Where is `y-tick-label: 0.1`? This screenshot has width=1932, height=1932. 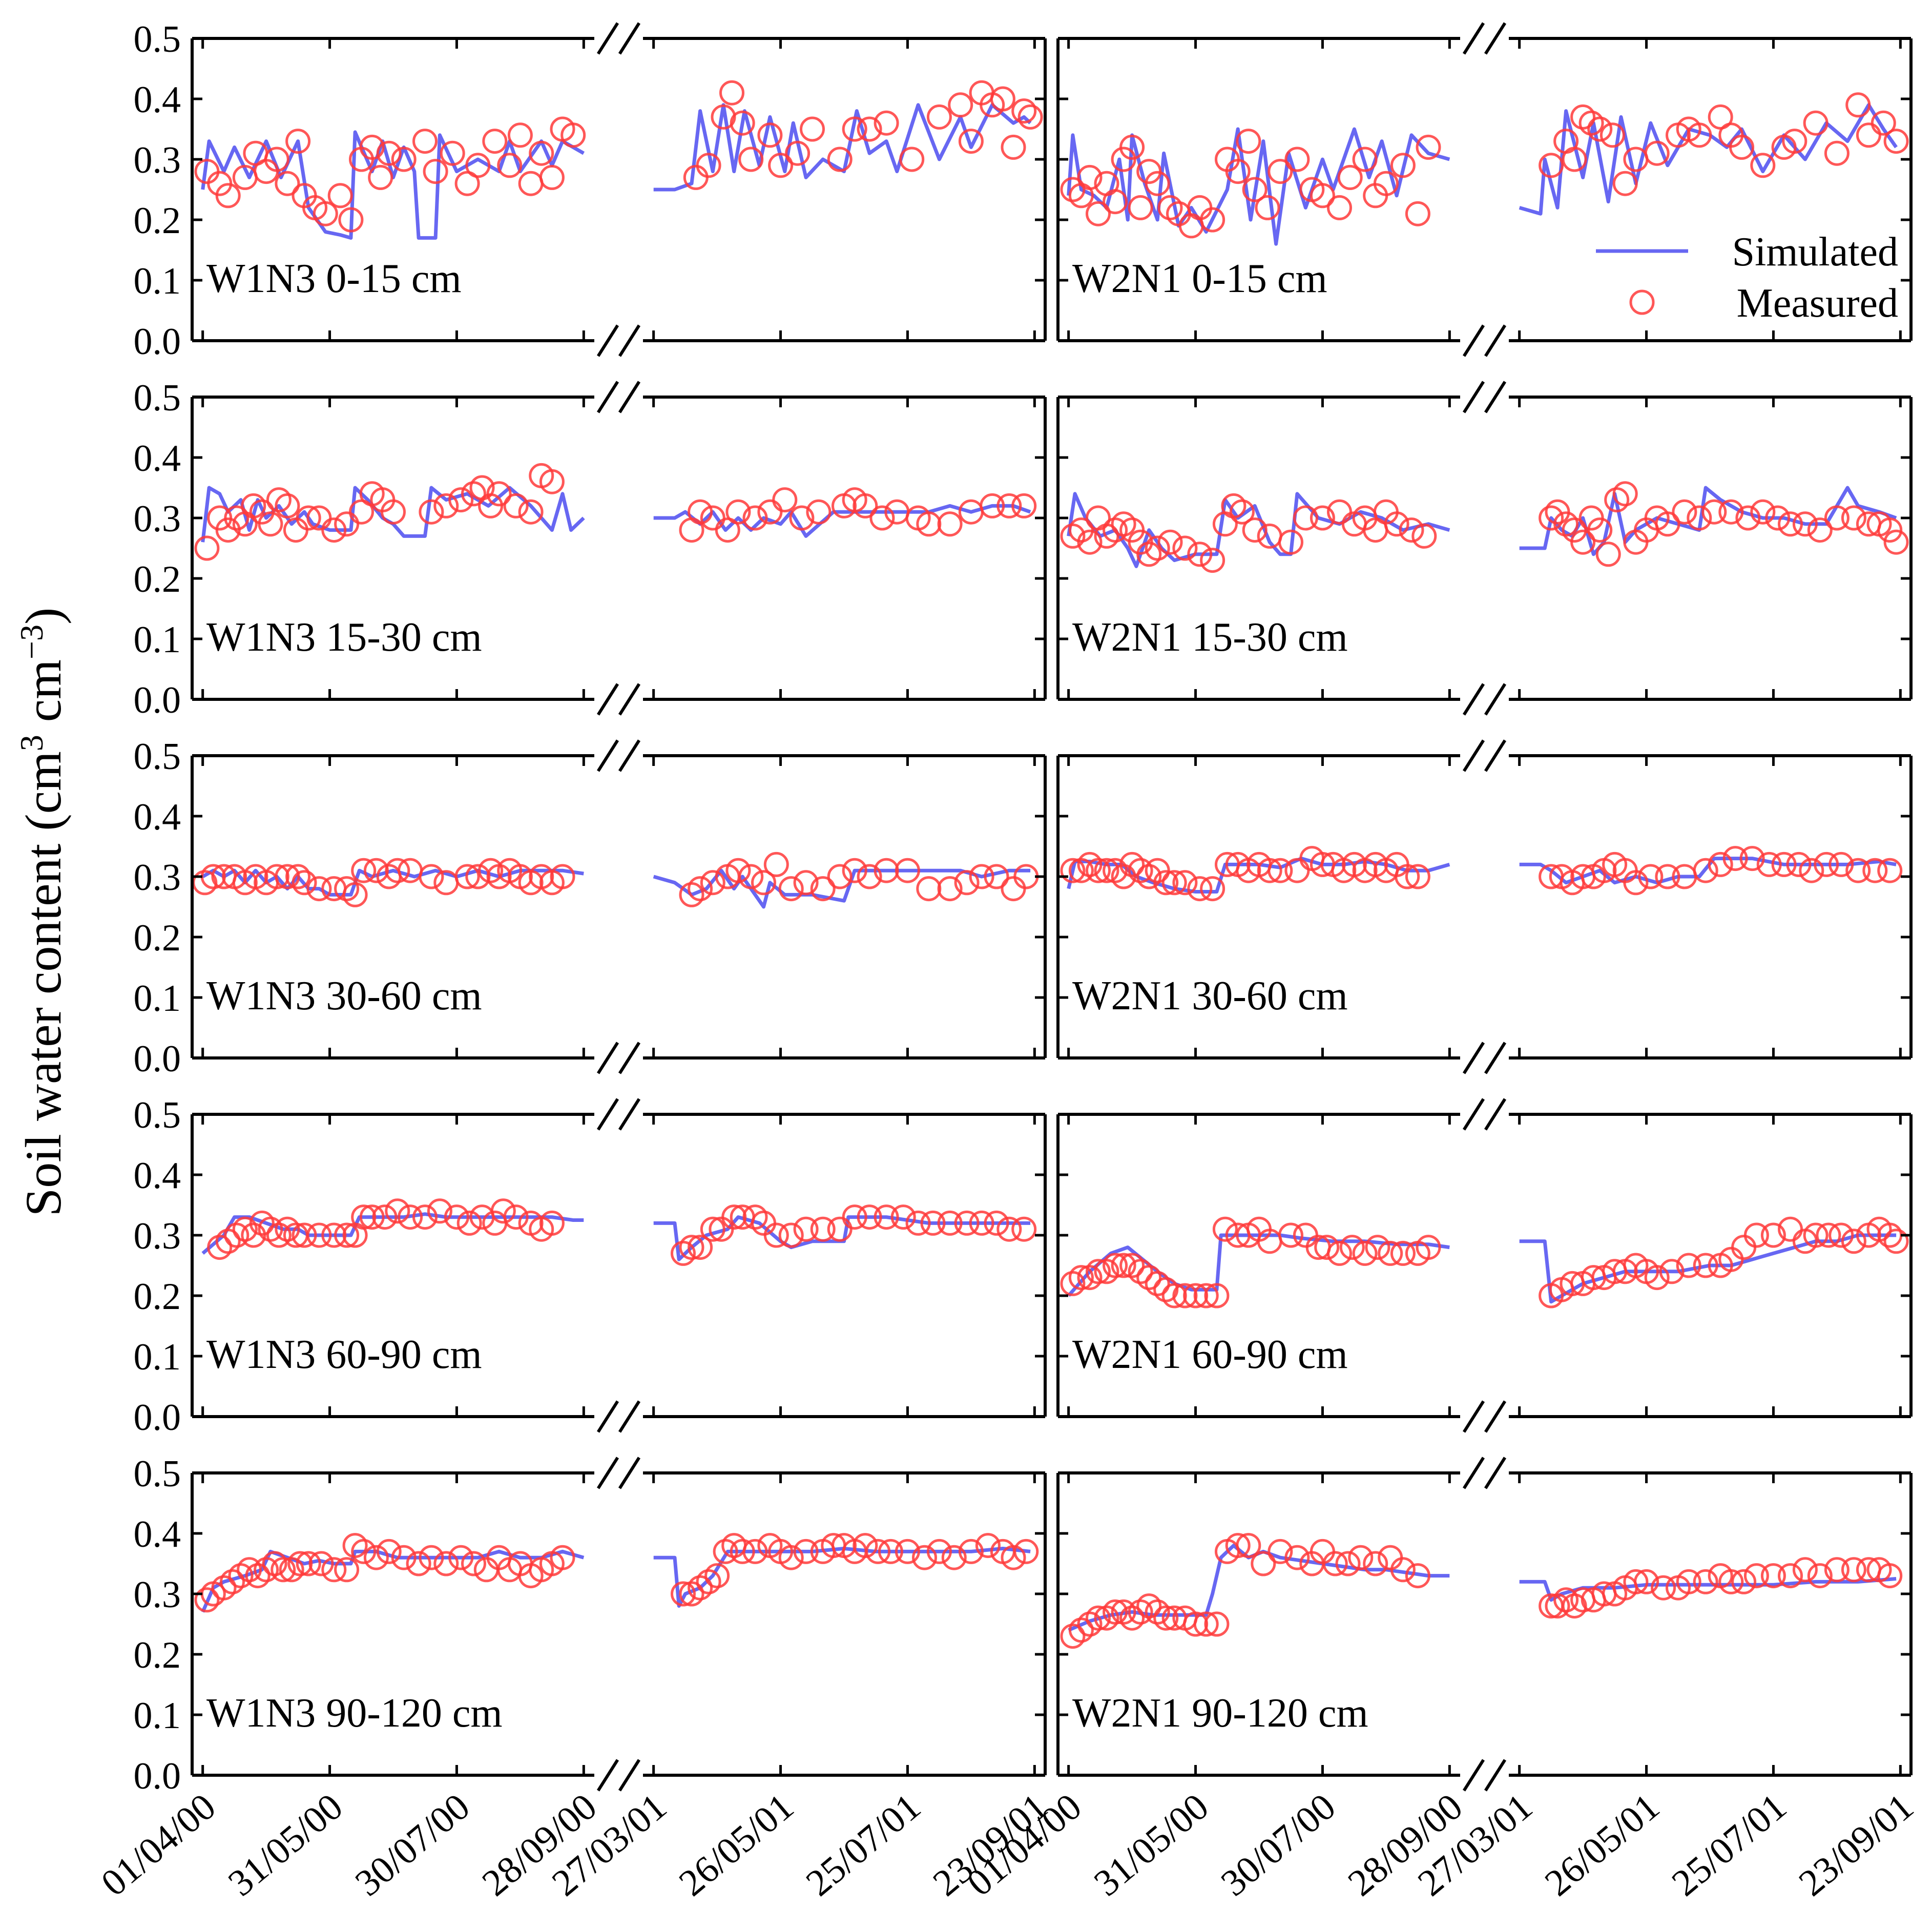 y-tick-label: 0.1 is located at coordinates (157, 640).